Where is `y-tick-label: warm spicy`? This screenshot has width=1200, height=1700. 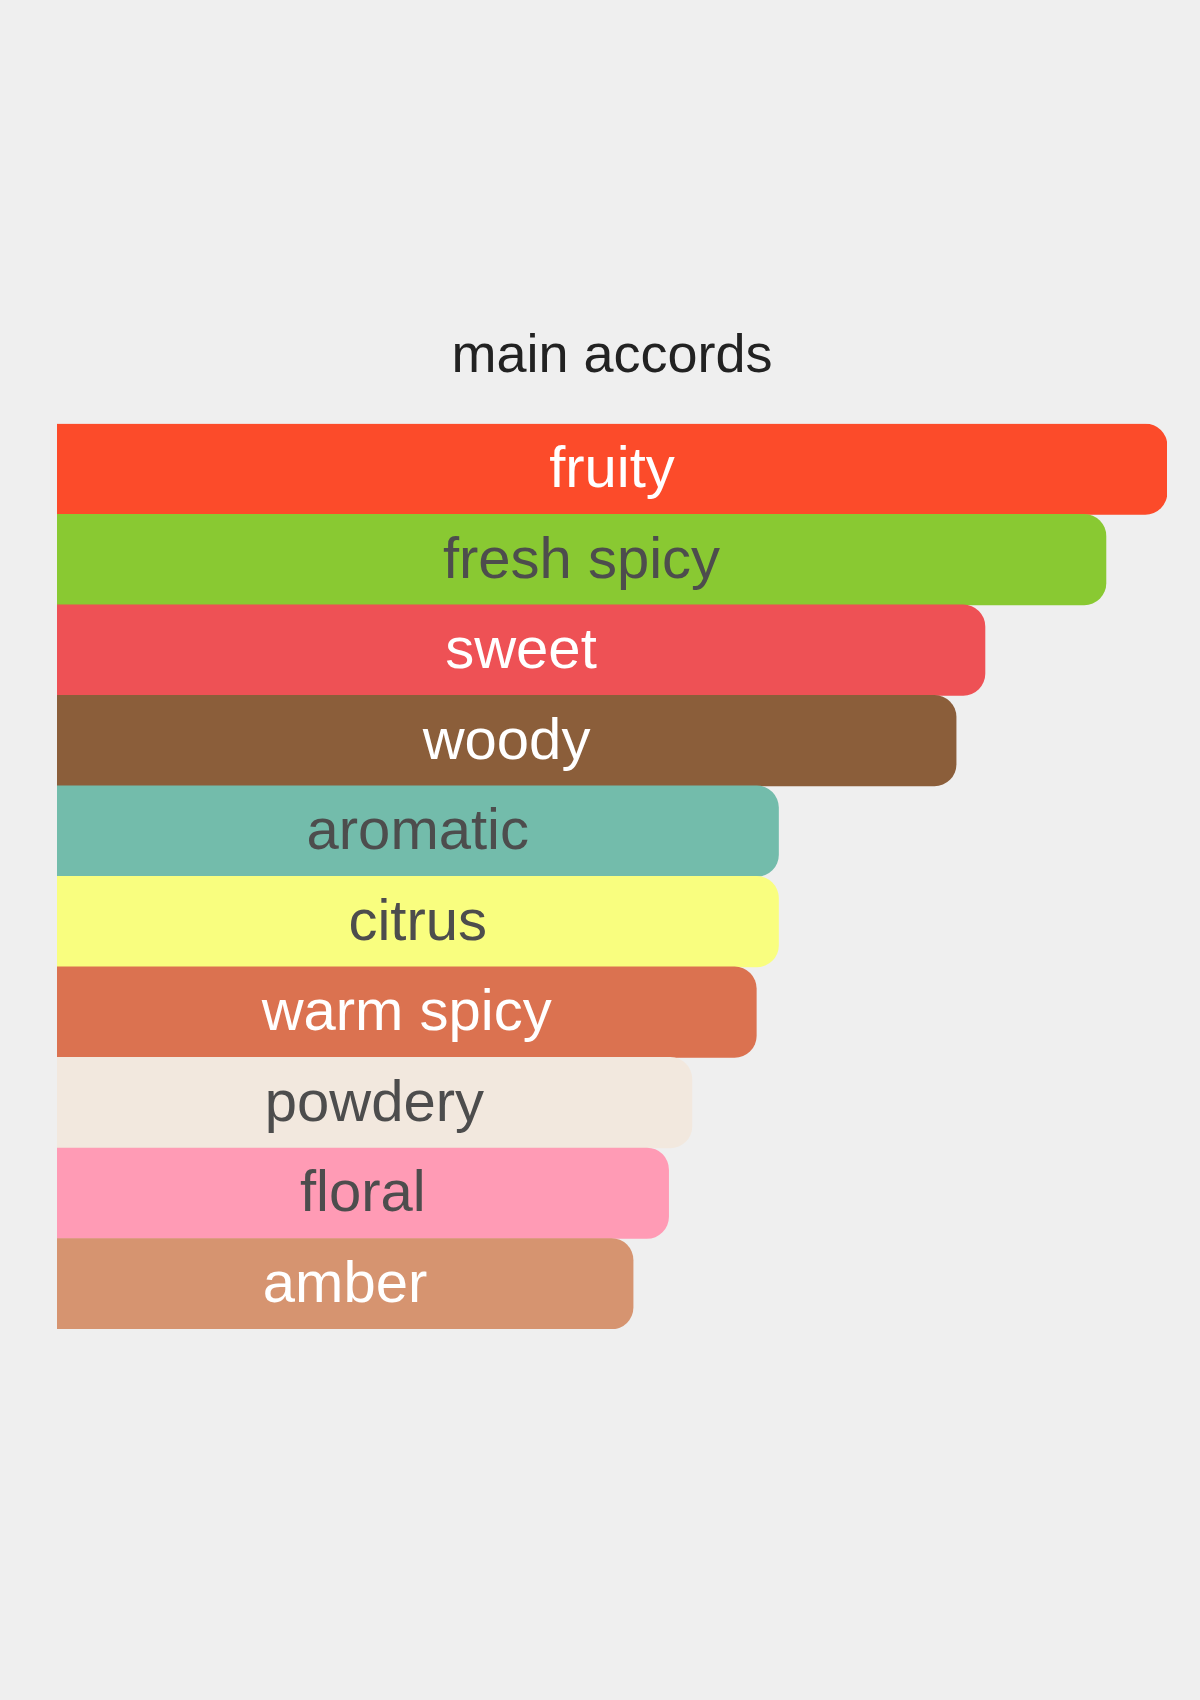 y-tick-label: warm spicy is located at coordinates (406, 1010).